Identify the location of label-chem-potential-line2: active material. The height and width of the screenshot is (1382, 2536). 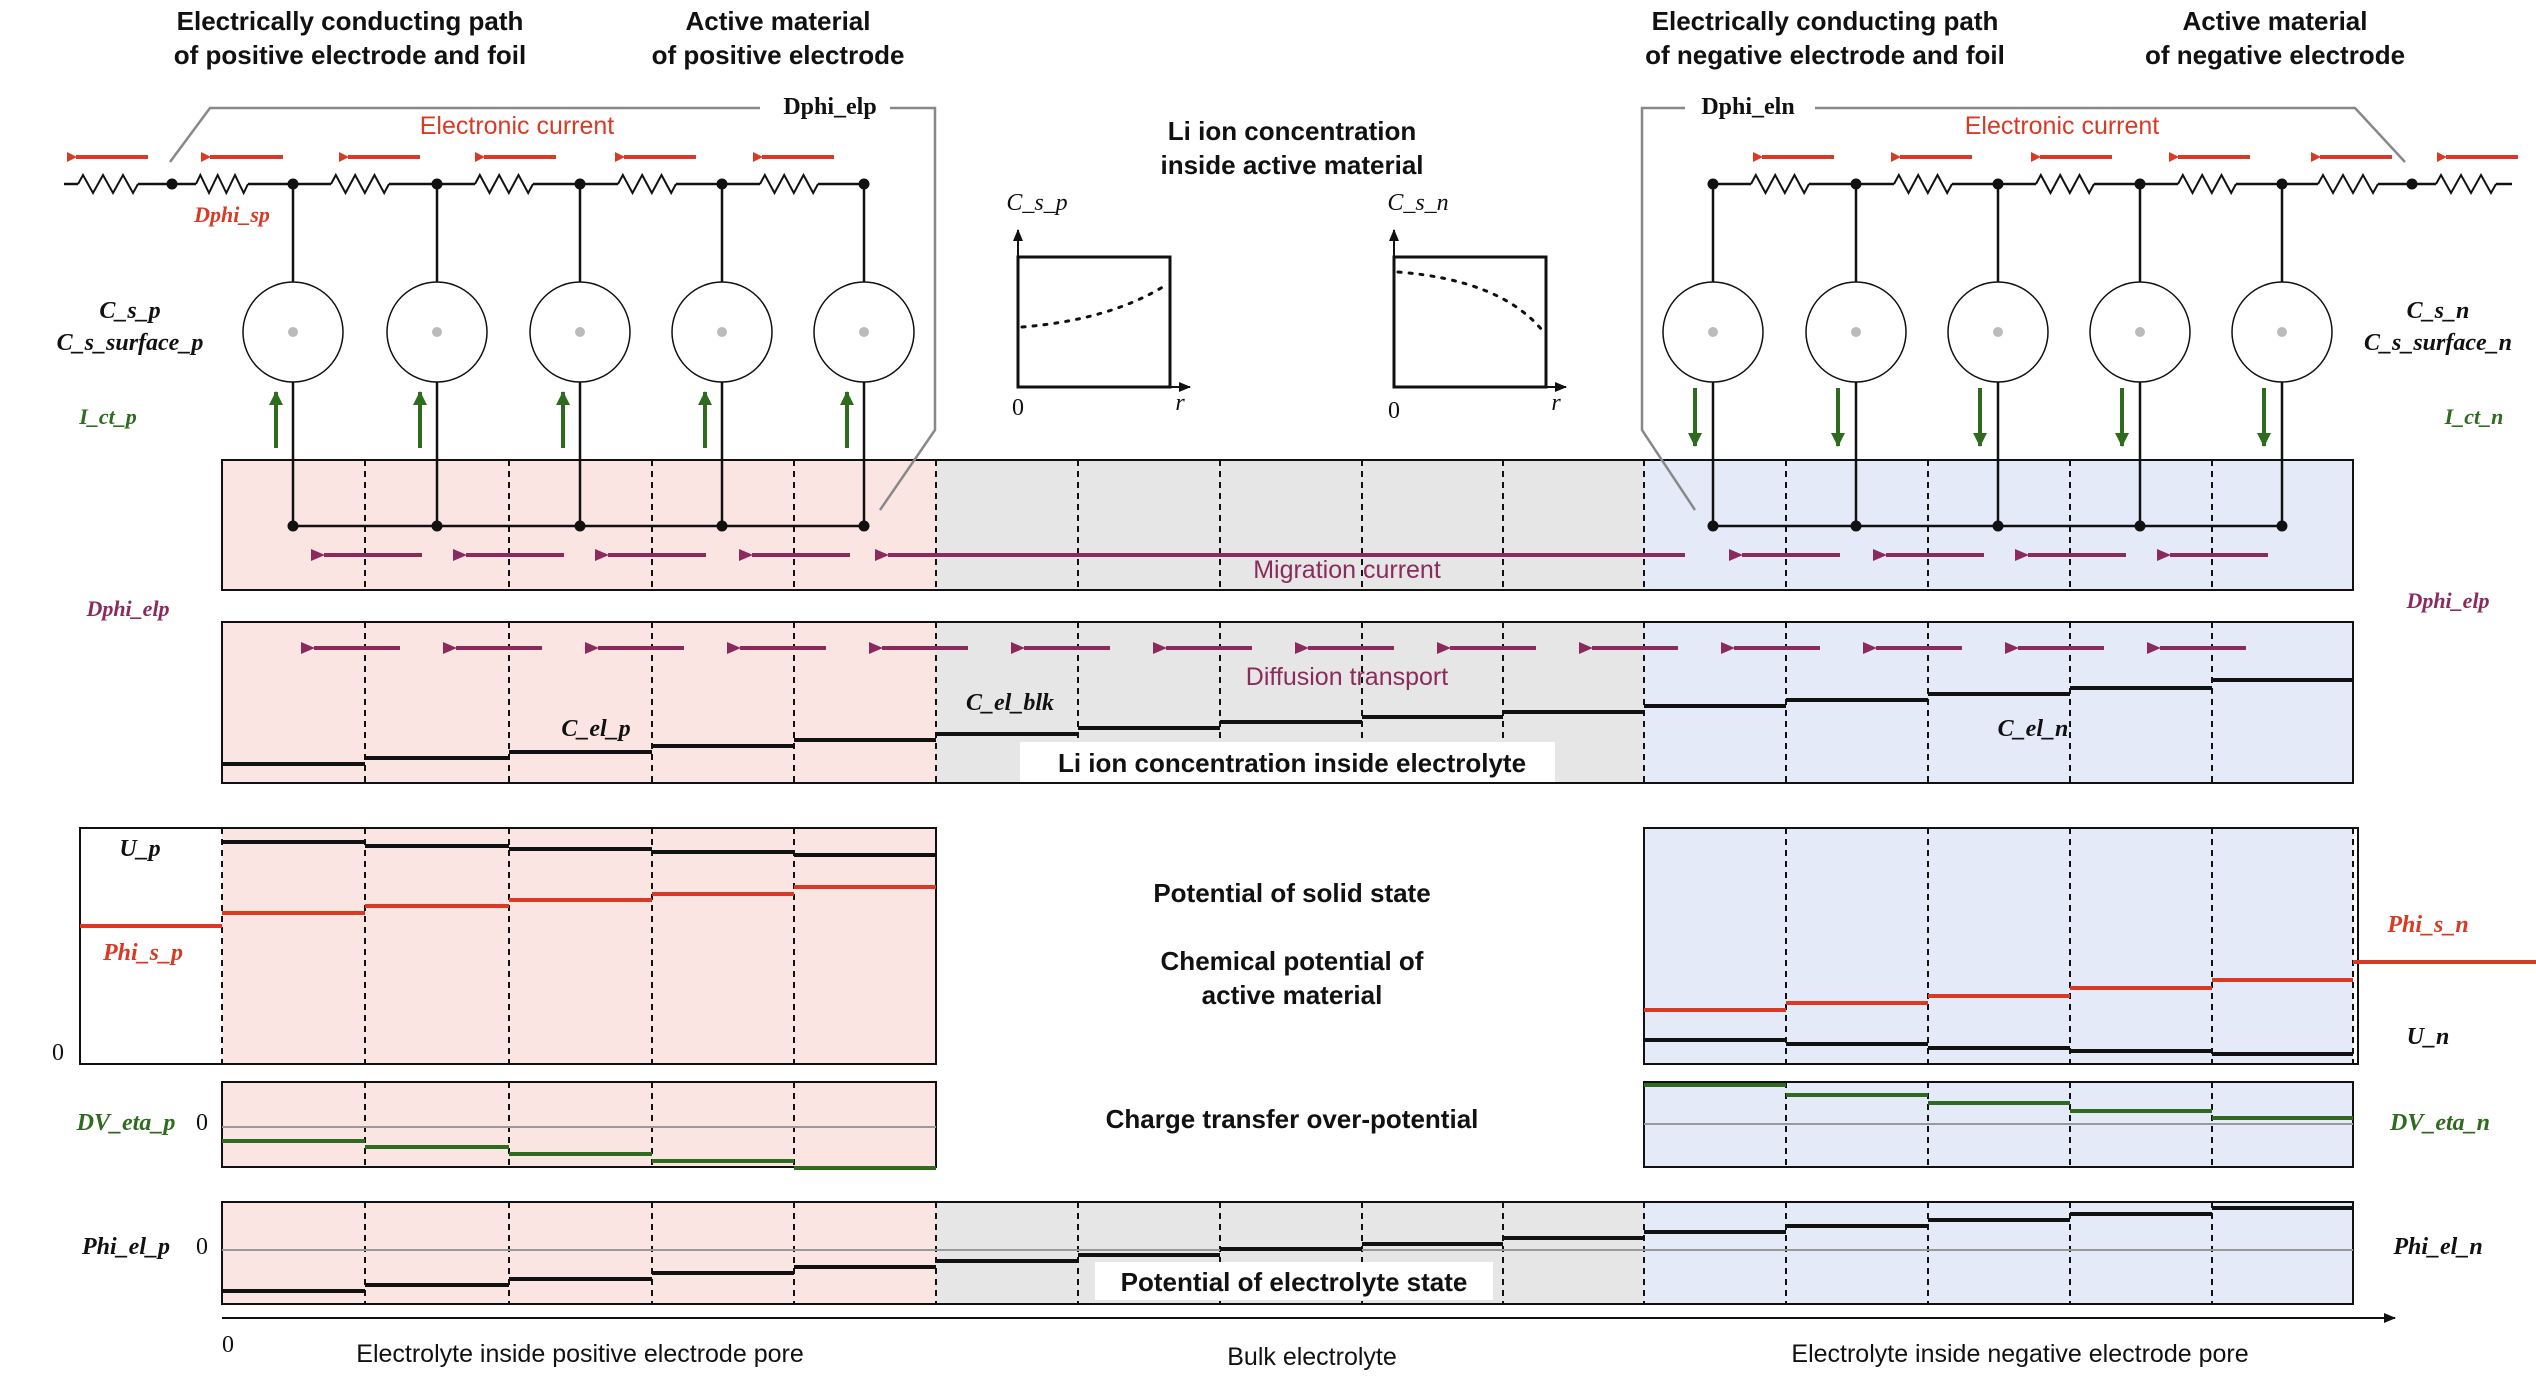
(1292, 995).